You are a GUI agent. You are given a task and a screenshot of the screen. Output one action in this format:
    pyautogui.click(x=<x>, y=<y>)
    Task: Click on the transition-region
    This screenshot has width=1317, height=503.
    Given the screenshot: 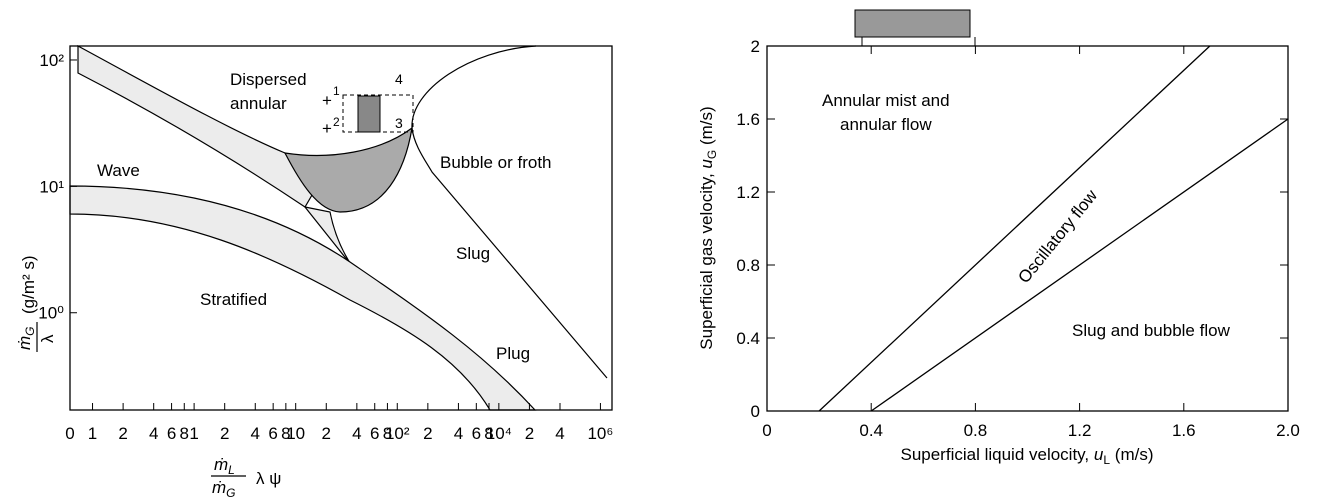 What is the action you would take?
    pyautogui.click(x=348, y=169)
    